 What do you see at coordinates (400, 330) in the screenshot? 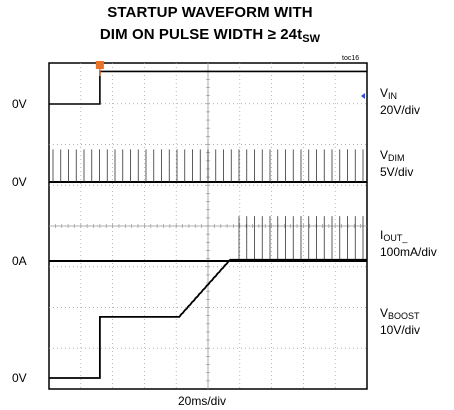
I see `vboost-scale: 10V/div` at bounding box center [400, 330].